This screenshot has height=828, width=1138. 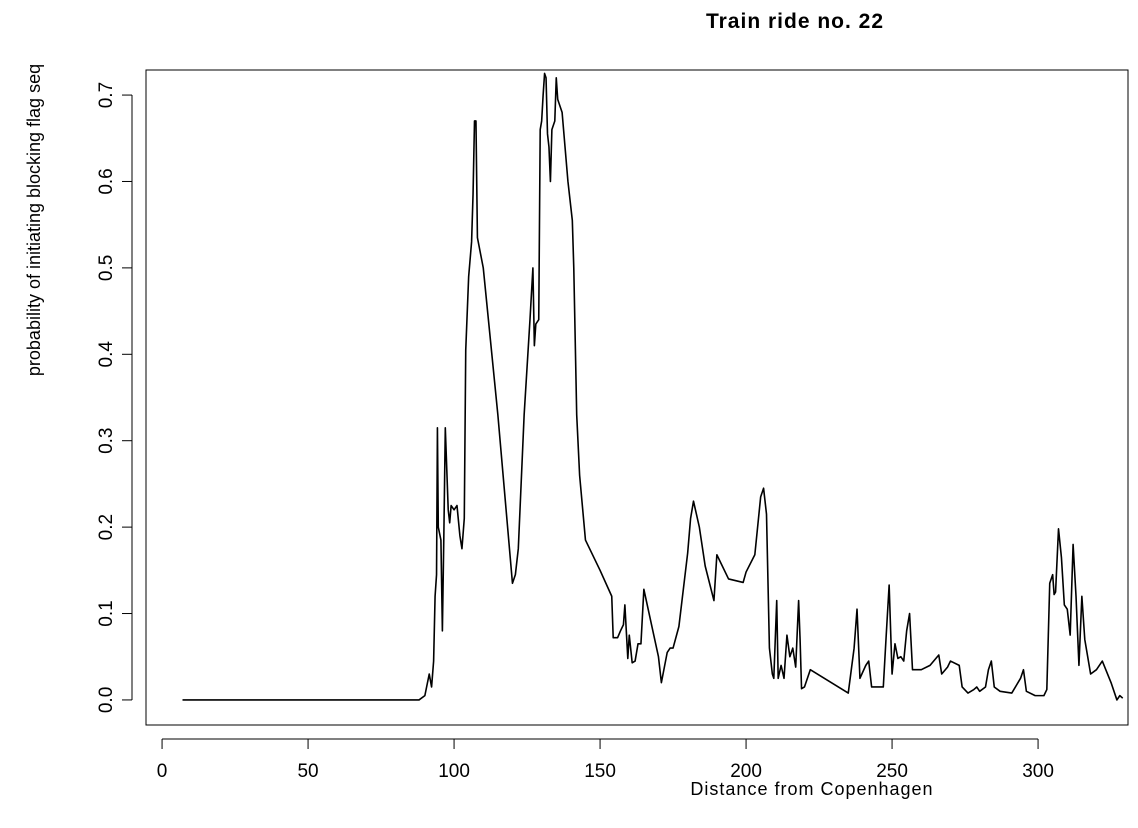 I want to click on y-tick-label: 0.5, so click(x=106, y=268).